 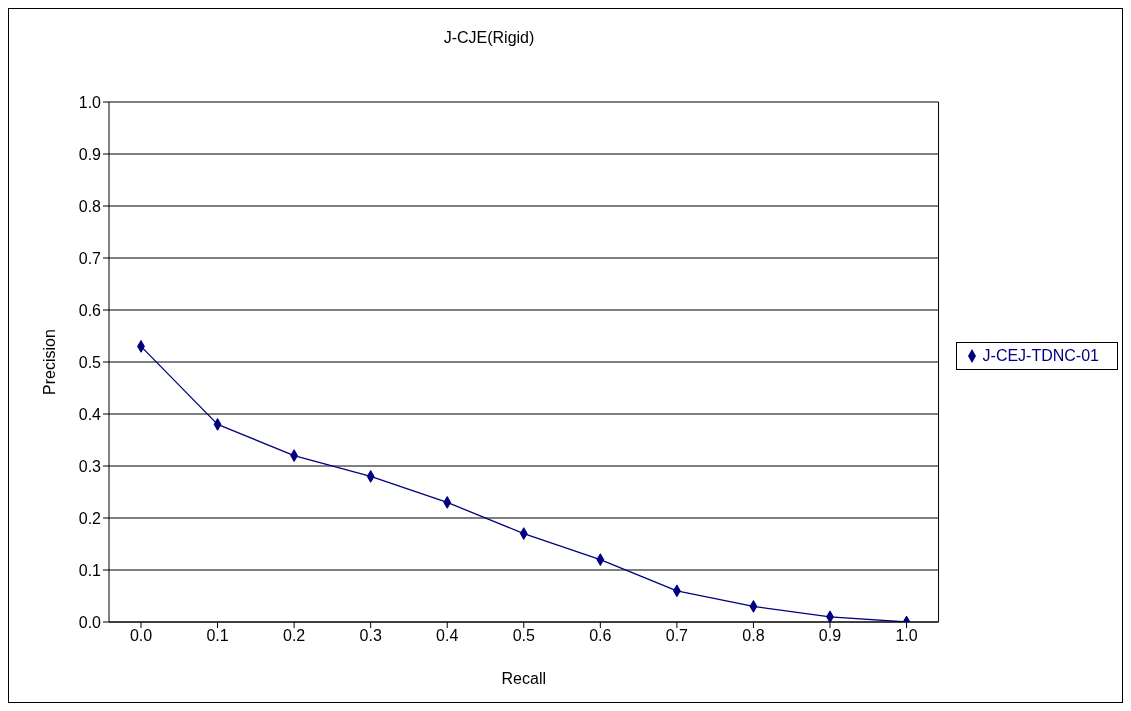 What do you see at coordinates (90, 362) in the screenshot?
I see `y-tick-label: 0.5` at bounding box center [90, 362].